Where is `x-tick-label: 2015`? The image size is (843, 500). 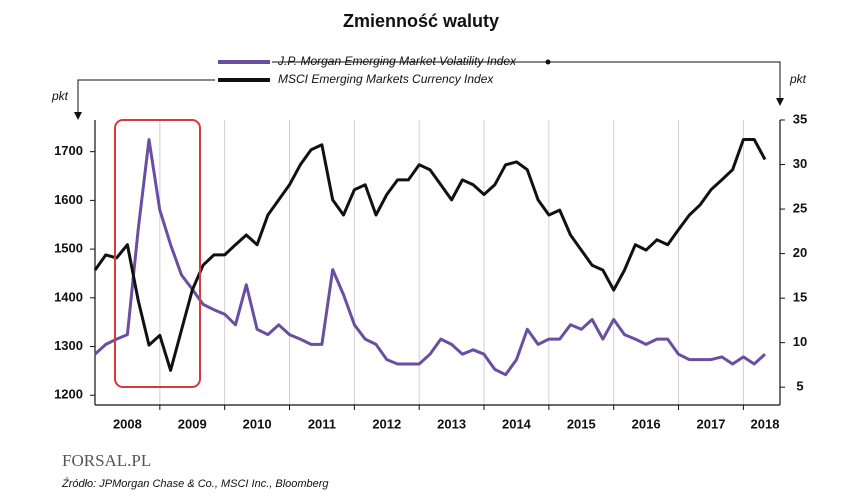 x-tick-label: 2015 is located at coordinates (581, 423).